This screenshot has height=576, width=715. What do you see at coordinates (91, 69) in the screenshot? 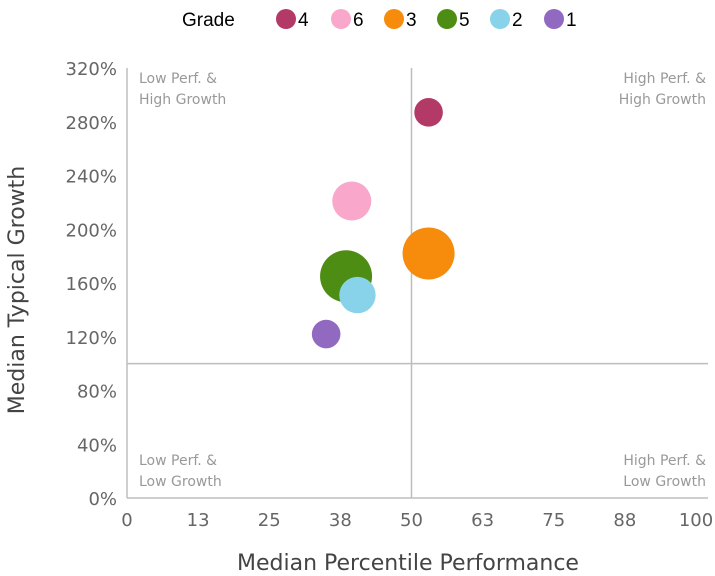
I see `y-tick-label: 320%` at bounding box center [91, 69].